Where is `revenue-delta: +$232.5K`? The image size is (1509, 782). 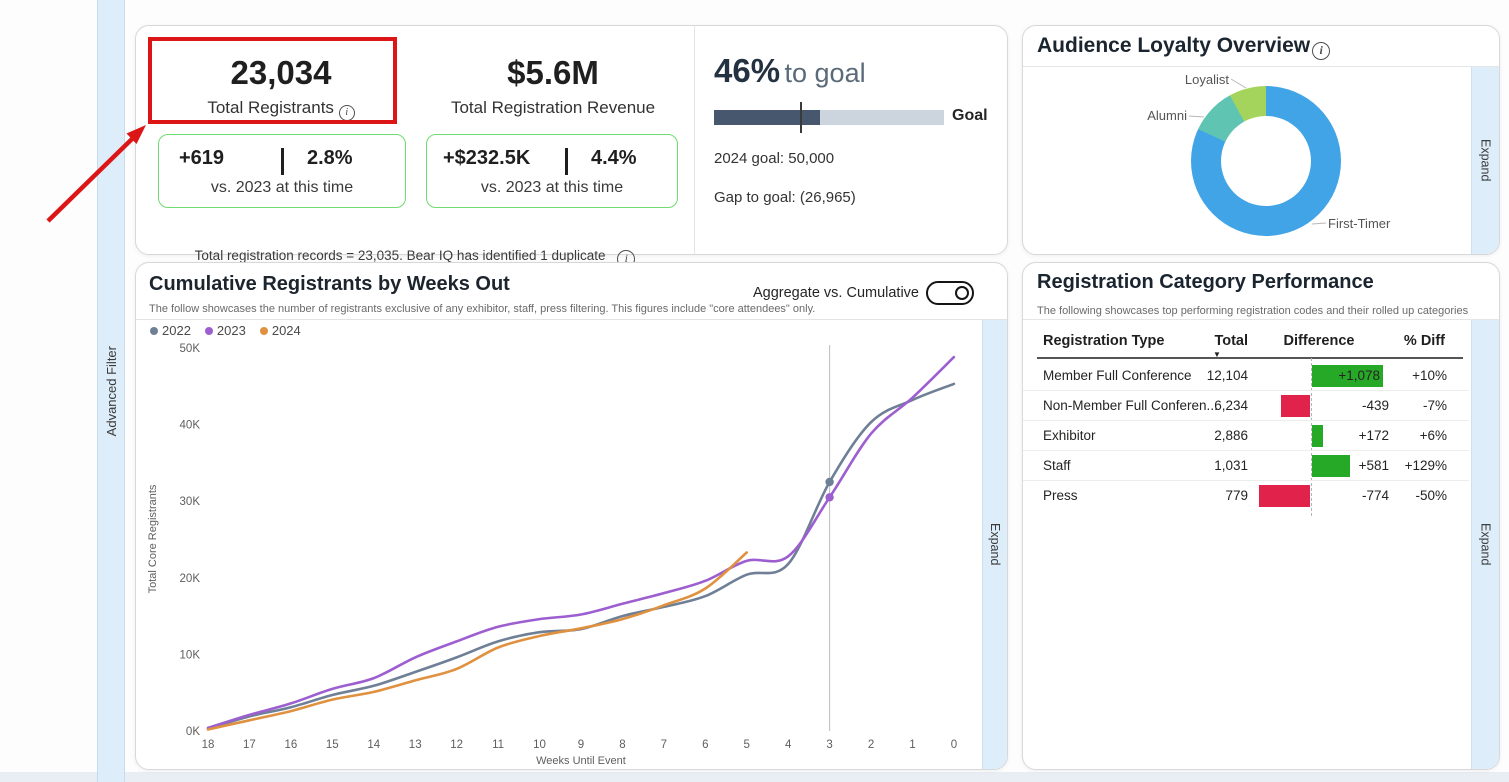 revenue-delta: +$232.5K is located at coordinates (487, 158).